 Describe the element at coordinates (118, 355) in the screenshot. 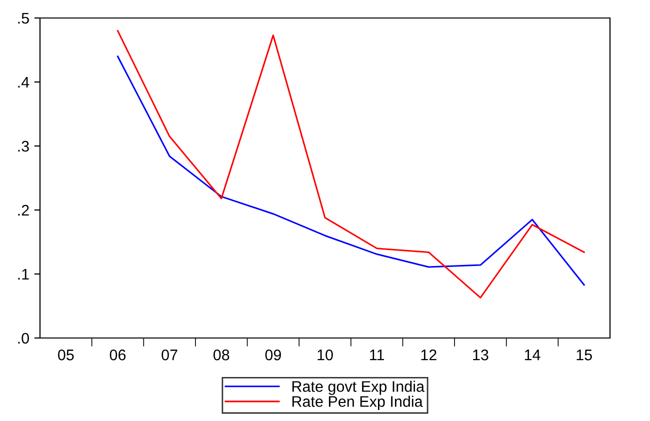

I see `x-tick-label: 06` at that location.